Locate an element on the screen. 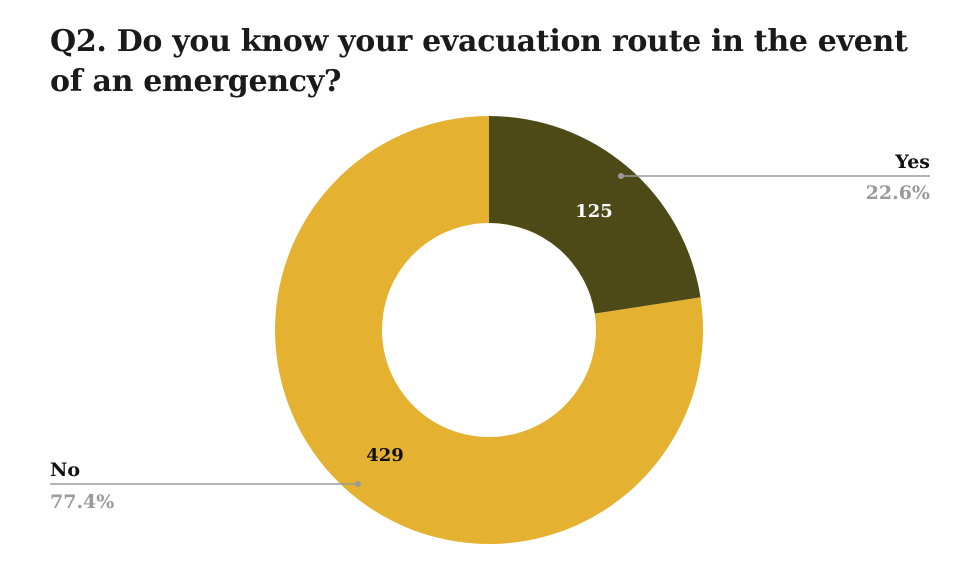 The width and height of the screenshot is (968, 578). value-label-no: 429 is located at coordinates (385, 455).